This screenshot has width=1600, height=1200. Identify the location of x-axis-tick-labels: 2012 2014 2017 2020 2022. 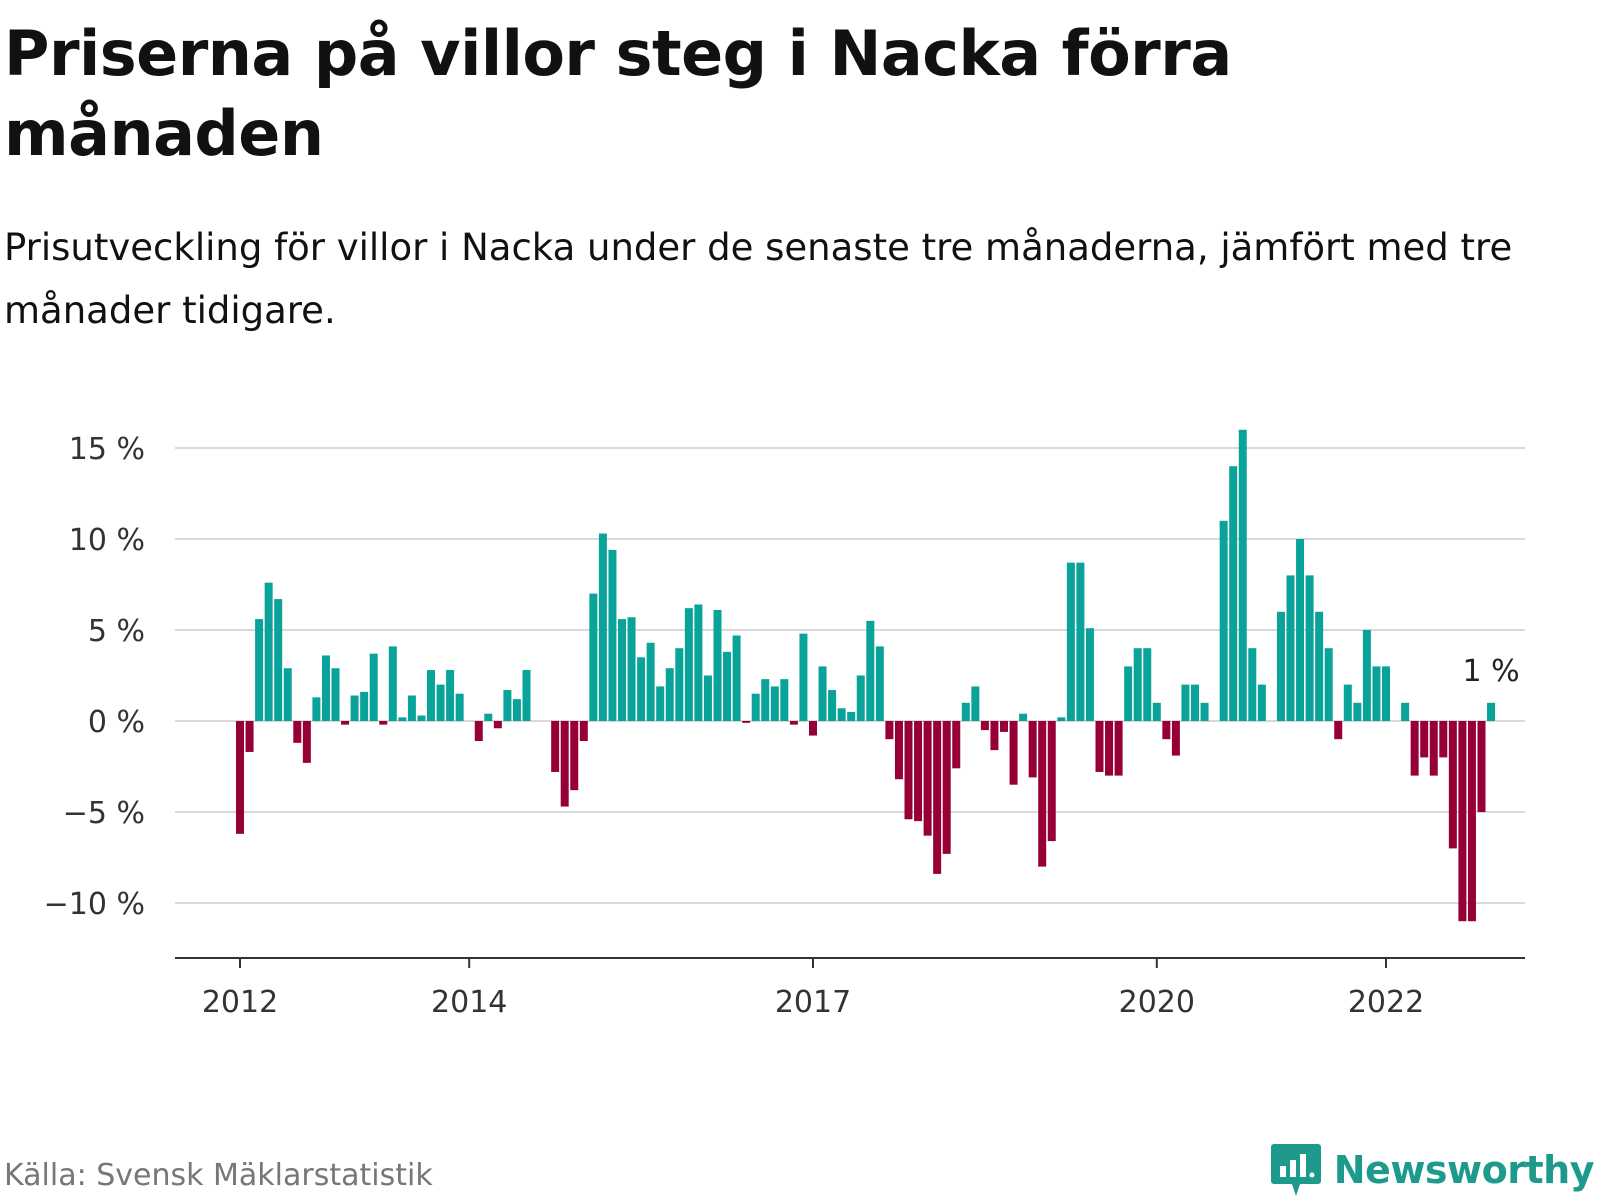
(813, 1002).